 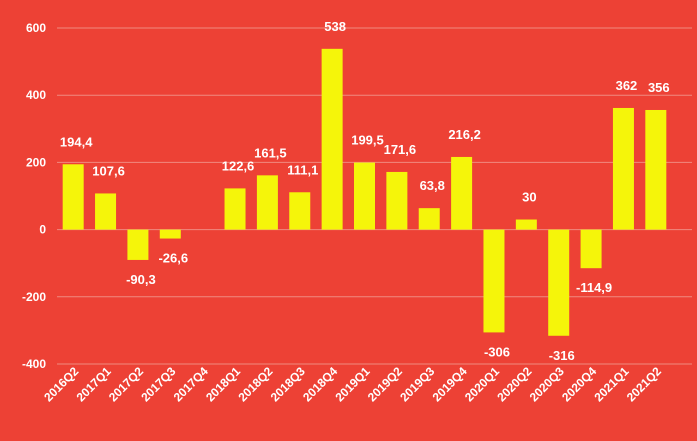 What do you see at coordinates (235, 209) in the screenshot?
I see `bar-2018Q1` at bounding box center [235, 209].